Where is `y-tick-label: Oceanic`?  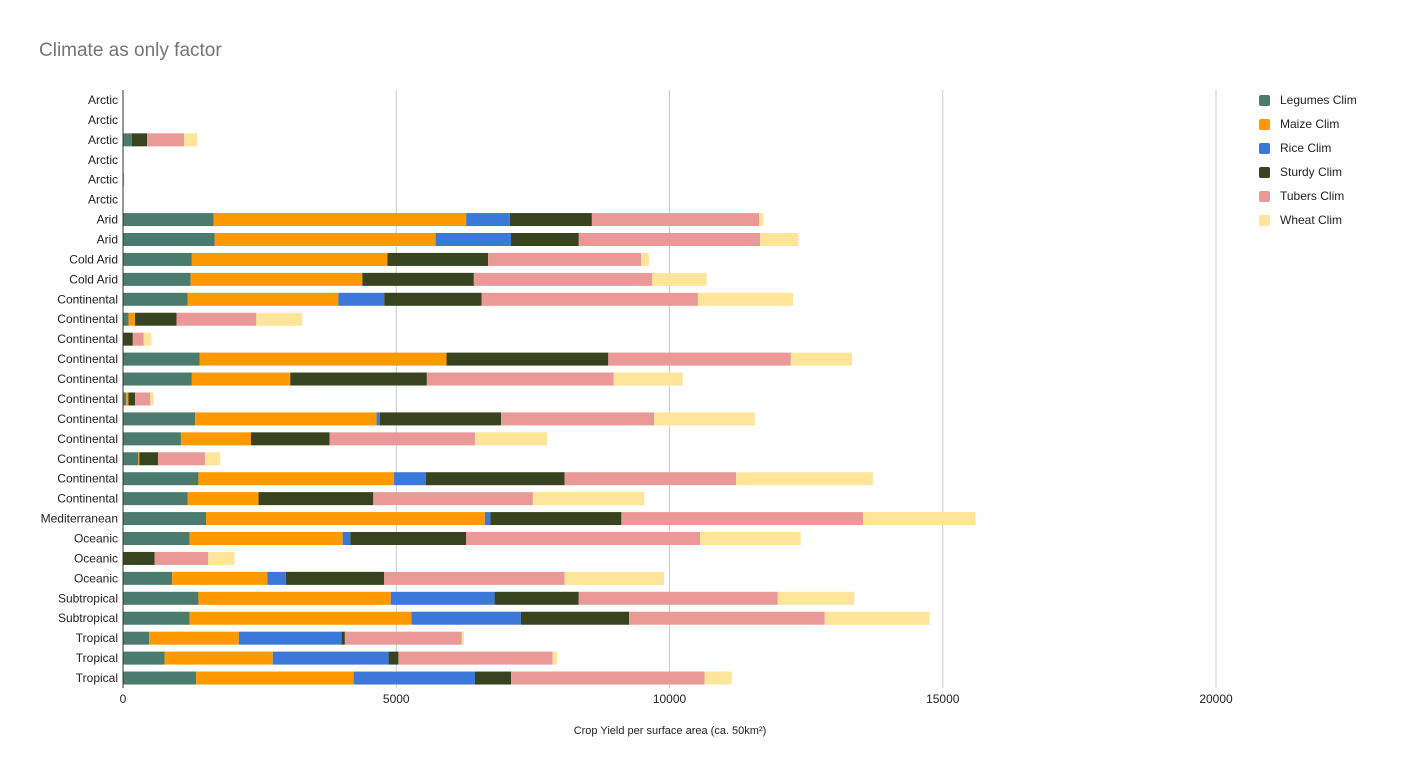 y-tick-label: Oceanic is located at coordinates (96, 539).